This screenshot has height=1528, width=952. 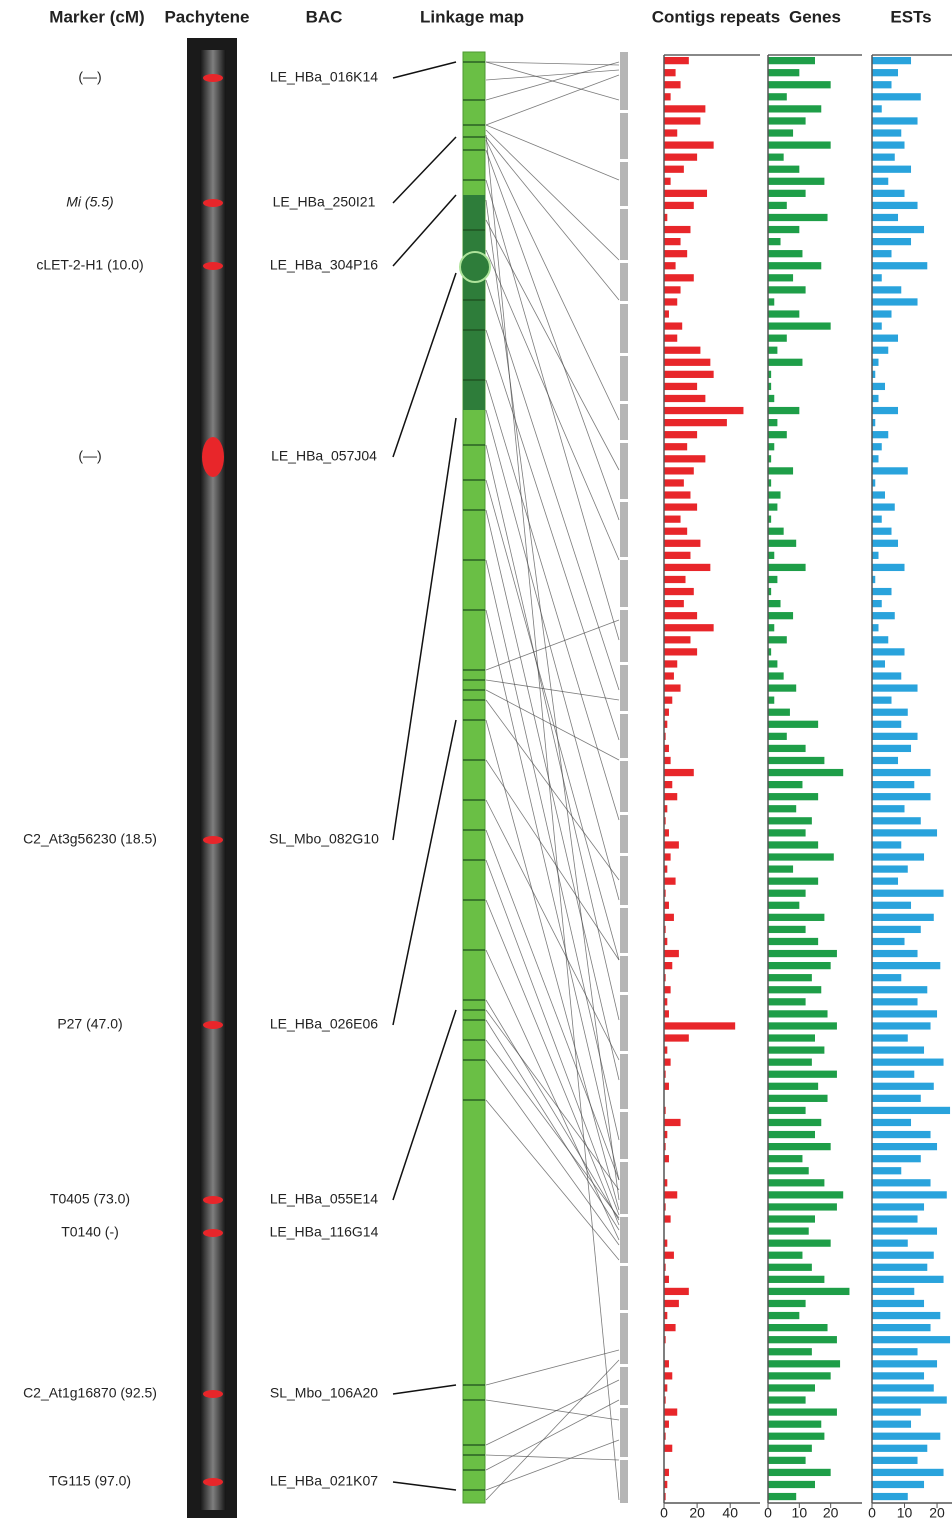 What do you see at coordinates (324, 839) in the screenshot?
I see `bac-label: SL_Mbo_082G10` at bounding box center [324, 839].